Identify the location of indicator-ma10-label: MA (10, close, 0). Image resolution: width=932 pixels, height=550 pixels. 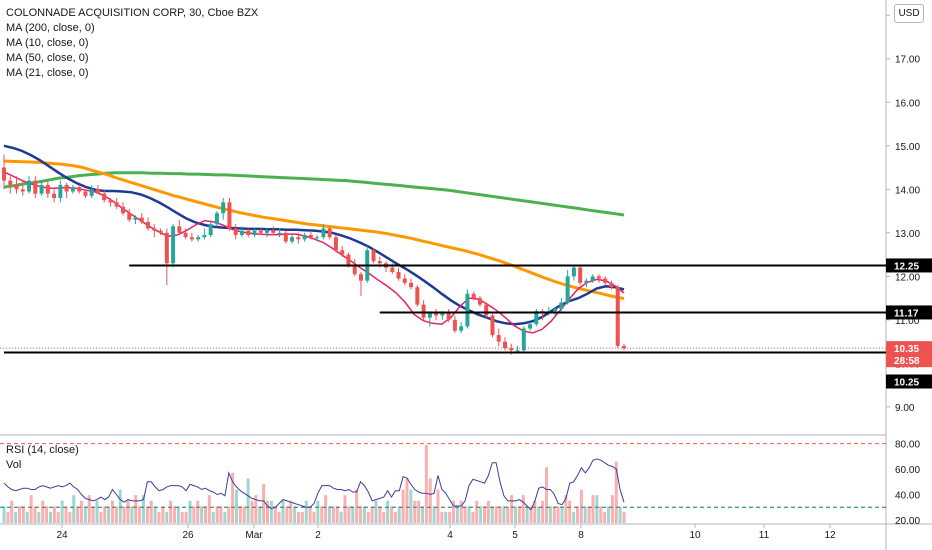
(47, 43).